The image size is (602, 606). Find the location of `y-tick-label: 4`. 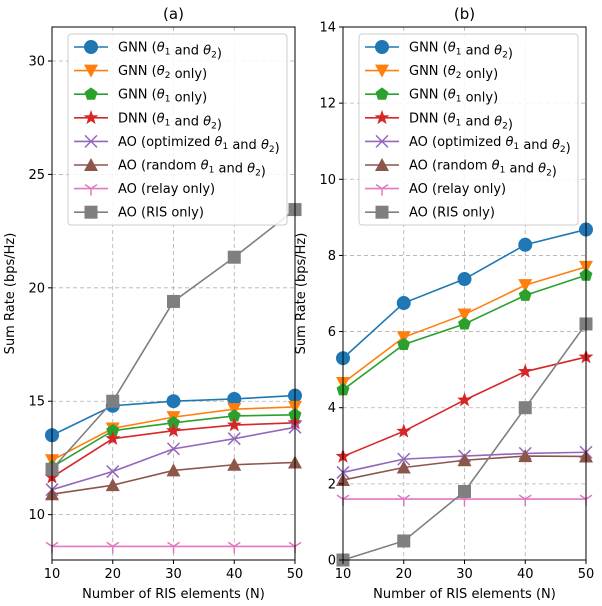

y-tick-label: 4 is located at coordinates (332, 408).